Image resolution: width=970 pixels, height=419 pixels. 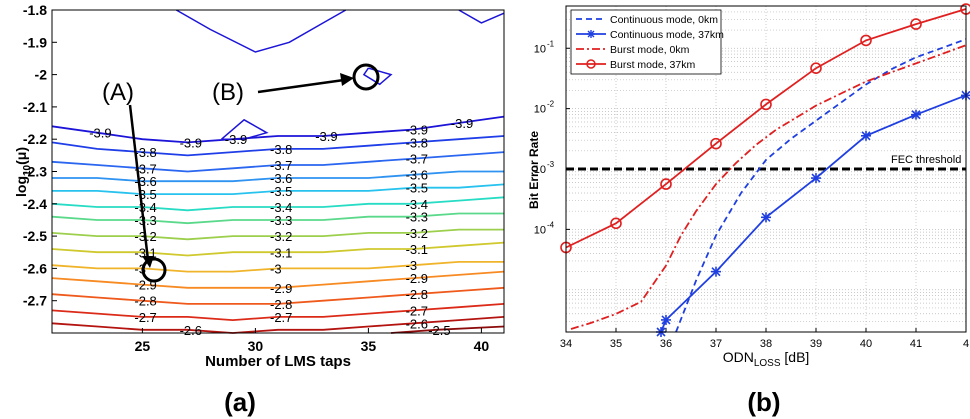 I want to click on ber-y-ticks: 10-110-210-310-4, so click(x=552, y=137).